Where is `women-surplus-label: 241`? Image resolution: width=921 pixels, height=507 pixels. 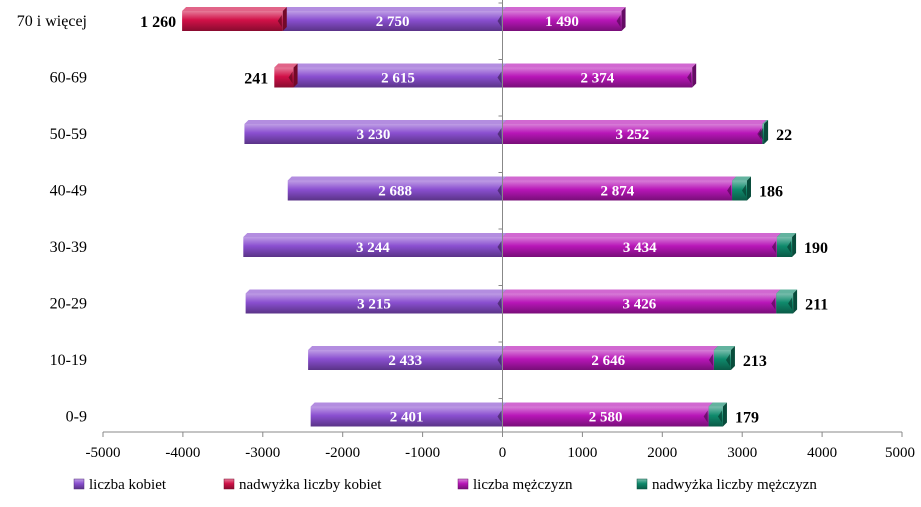 women-surplus-label: 241 is located at coordinates (256, 79).